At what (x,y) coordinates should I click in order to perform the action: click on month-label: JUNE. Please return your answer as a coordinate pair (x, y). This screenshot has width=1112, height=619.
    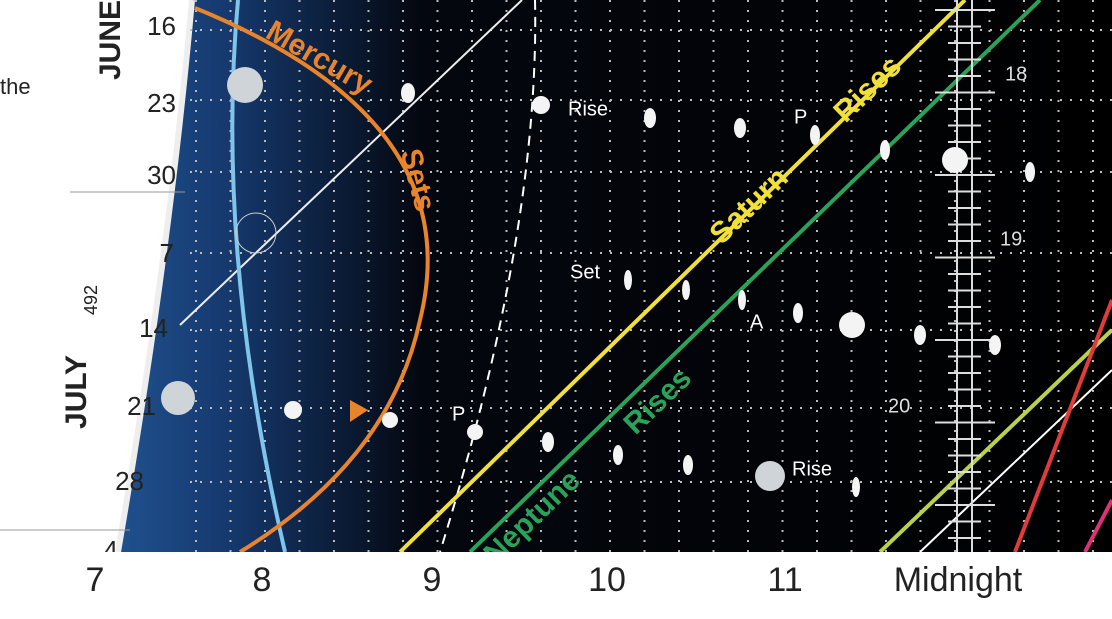
    Looking at the image, I should click on (110, 40).